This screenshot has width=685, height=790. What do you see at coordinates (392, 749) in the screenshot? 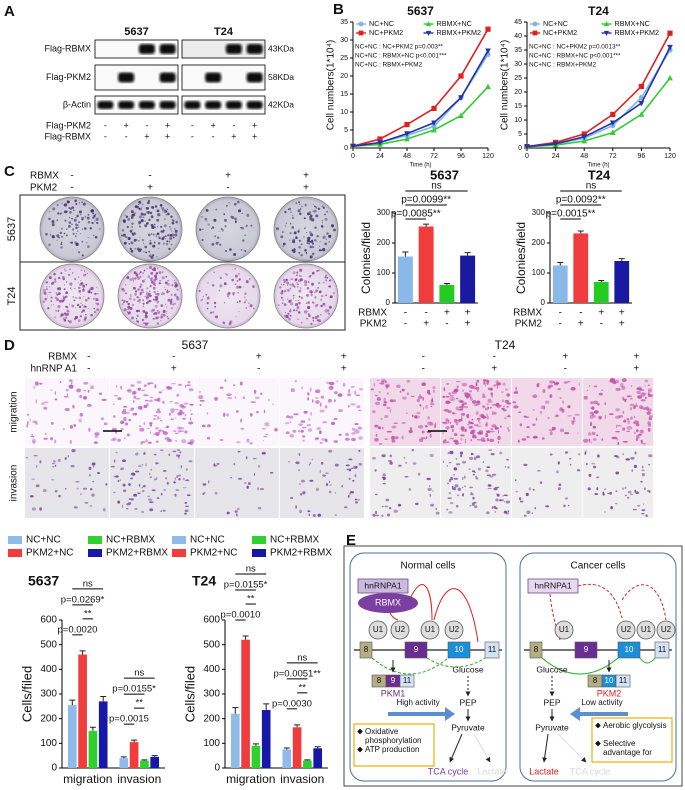
I see `feature-text: ATP production` at bounding box center [392, 749].